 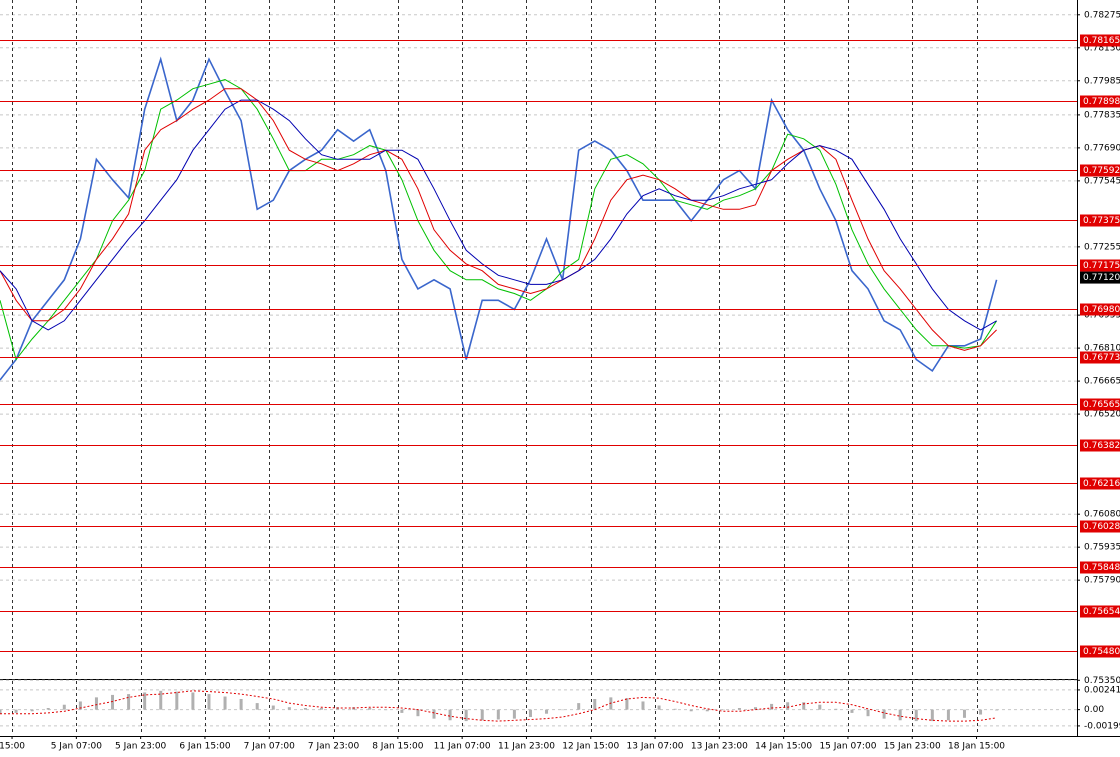 I want to click on y-tick-label: 0.77985, so click(x=1102, y=81).